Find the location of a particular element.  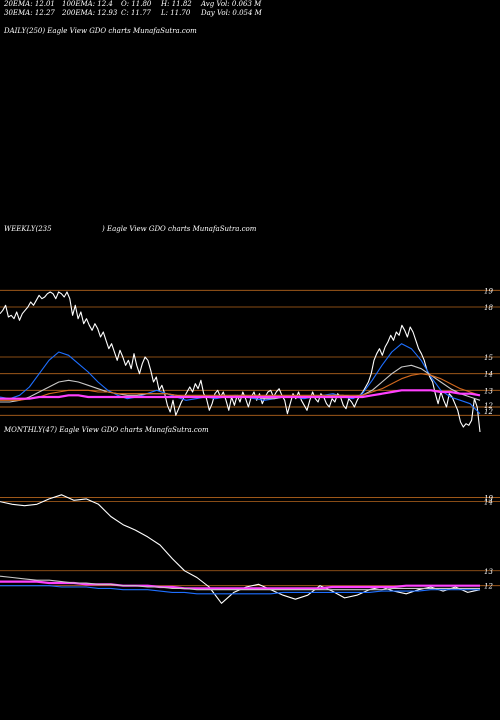

weekly-panel-label: WEEKLY(235 is located at coordinates (28, 229).